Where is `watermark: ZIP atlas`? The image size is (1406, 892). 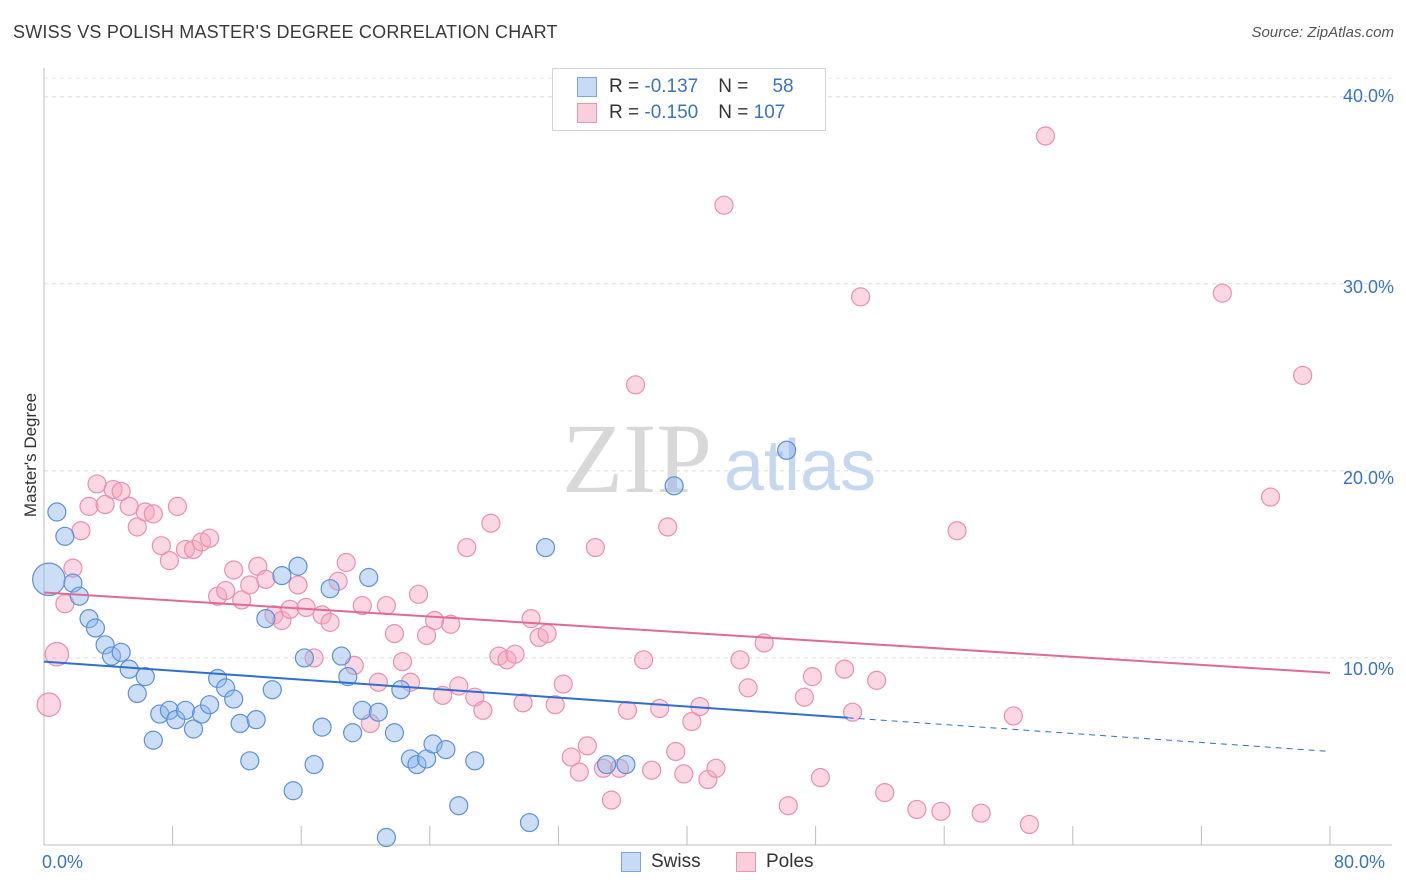 watermark: ZIP atlas is located at coordinates (719, 458).